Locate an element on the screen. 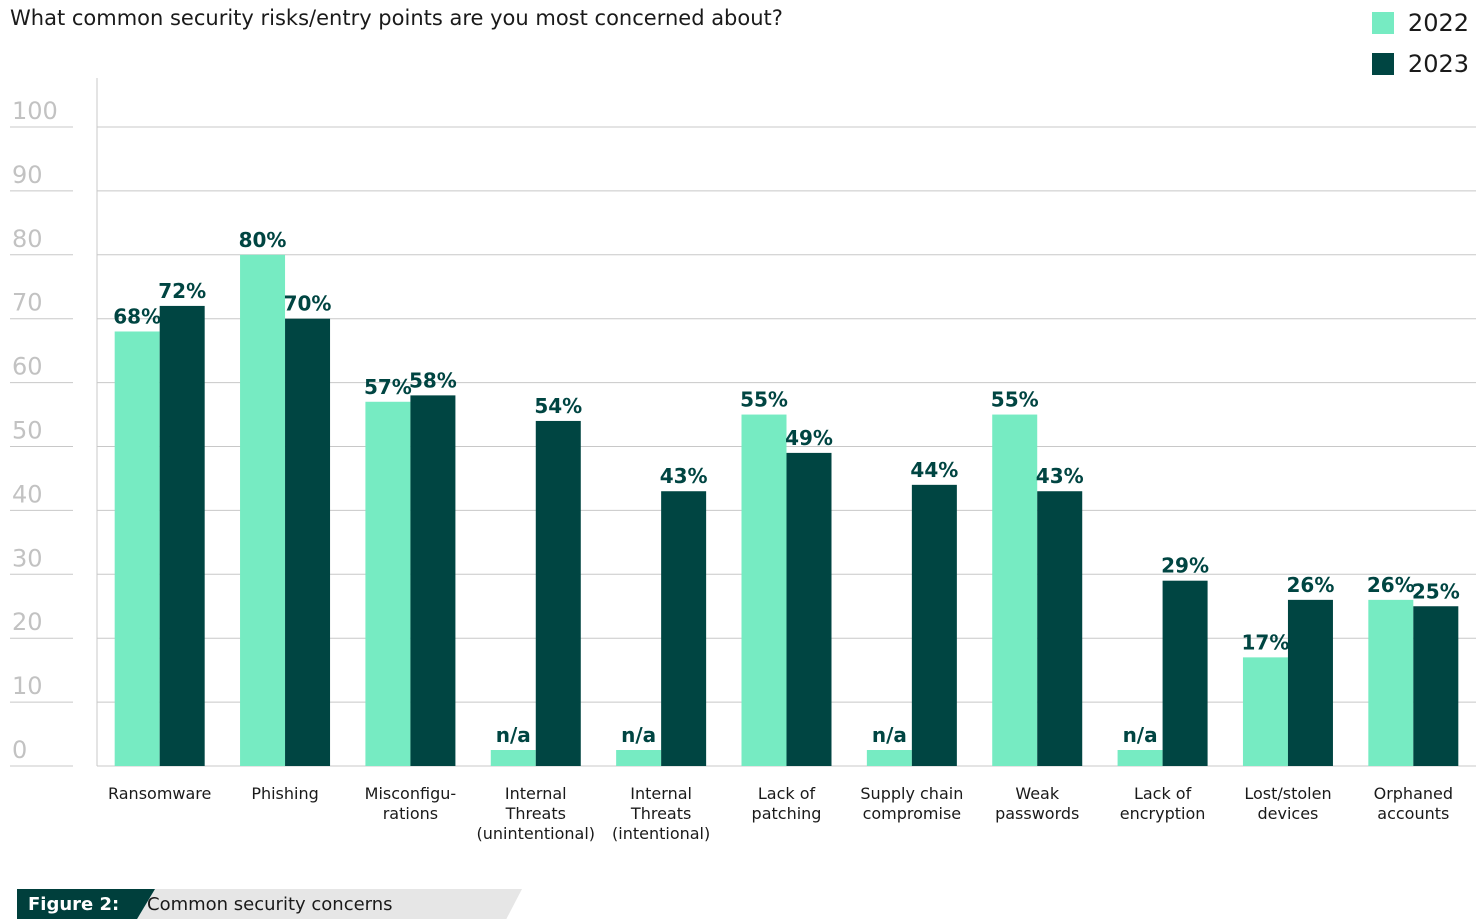  y-tick-label: 90 is located at coordinates (27, 175).